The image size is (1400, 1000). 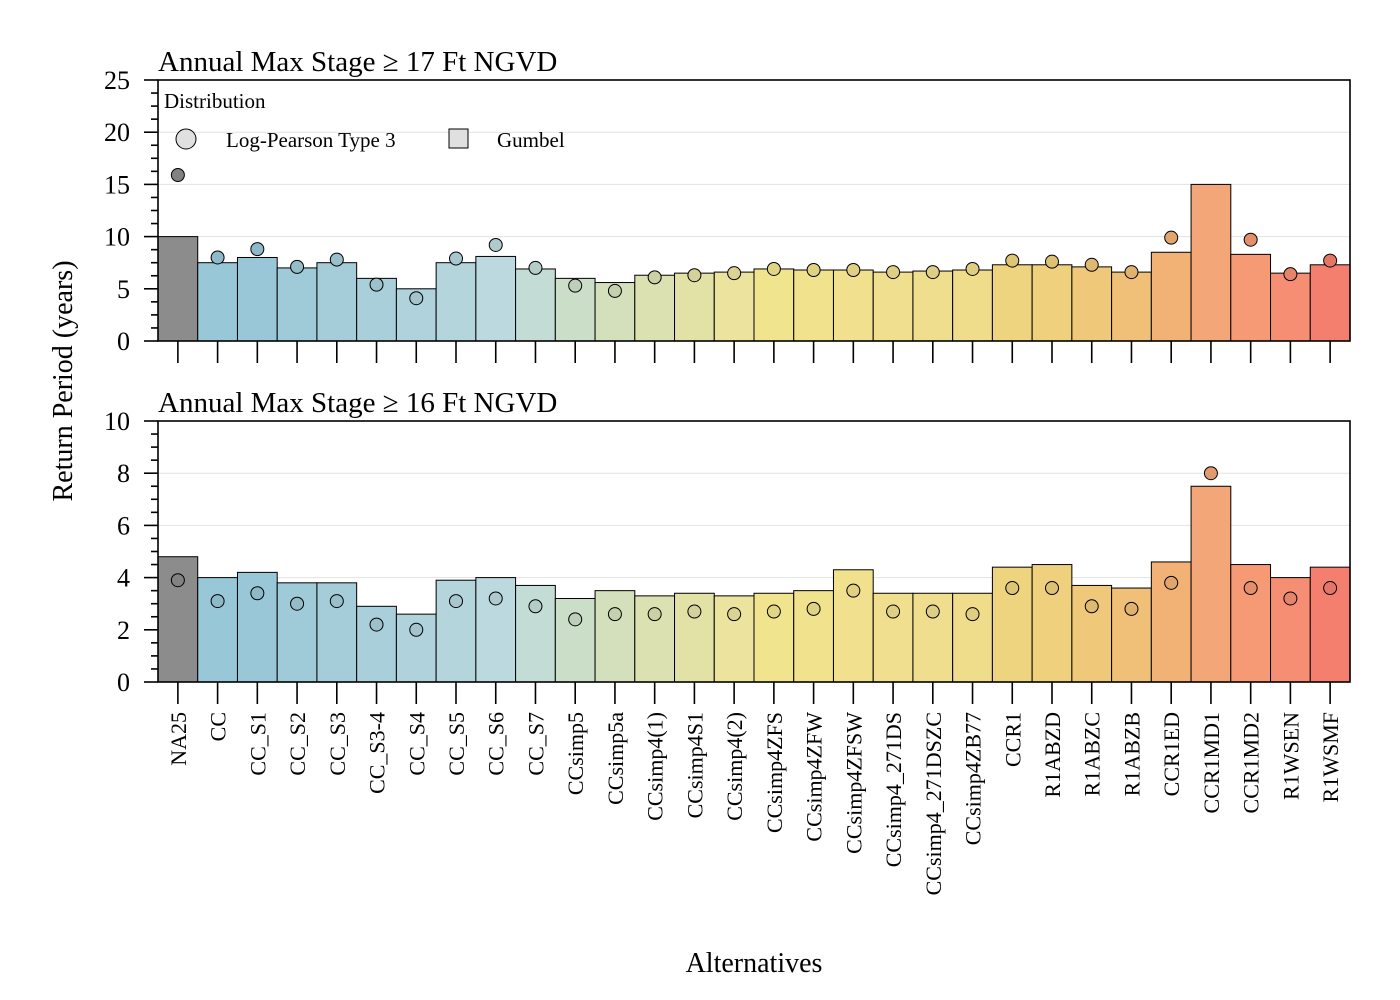 I want to click on x-ticks-16ft, so click(x=754, y=693).